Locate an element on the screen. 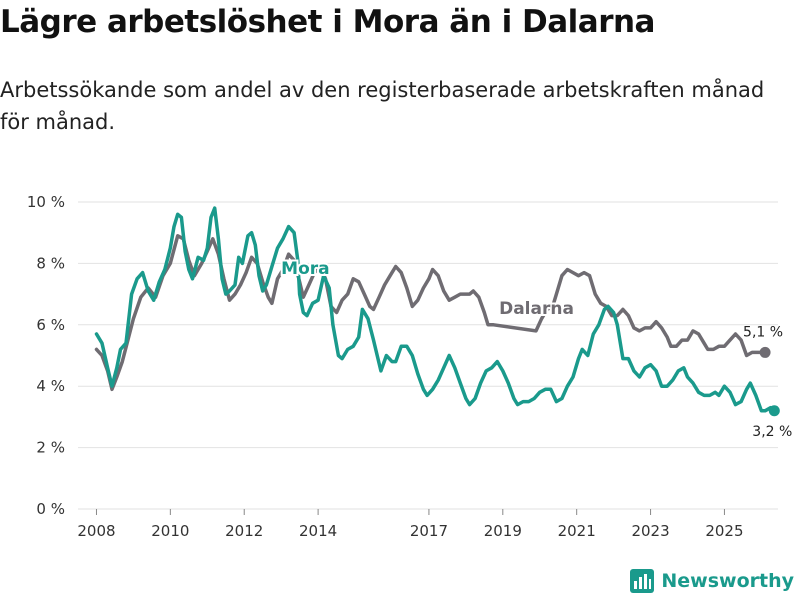  x-tick-label: 2010 is located at coordinates (170, 531).